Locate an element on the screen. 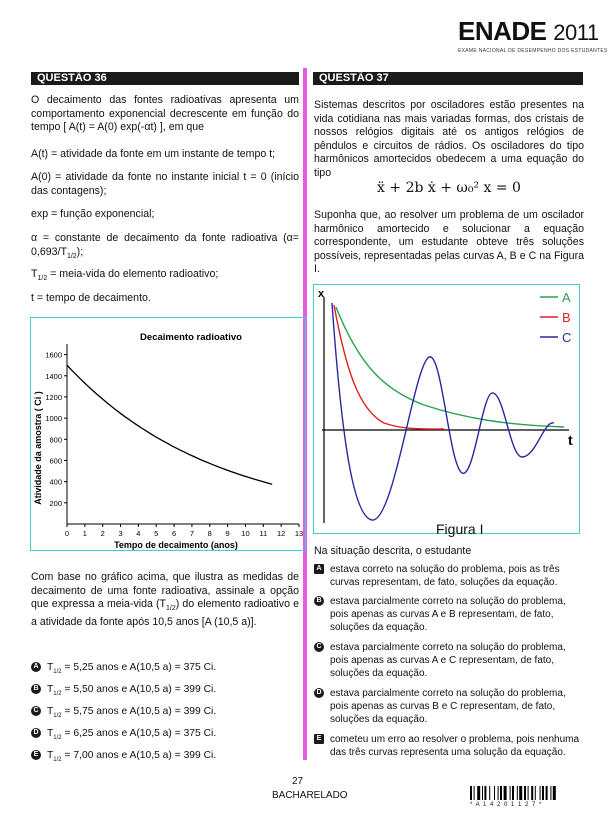  oscillator-figure: x t A B C is located at coordinates (445, 405).